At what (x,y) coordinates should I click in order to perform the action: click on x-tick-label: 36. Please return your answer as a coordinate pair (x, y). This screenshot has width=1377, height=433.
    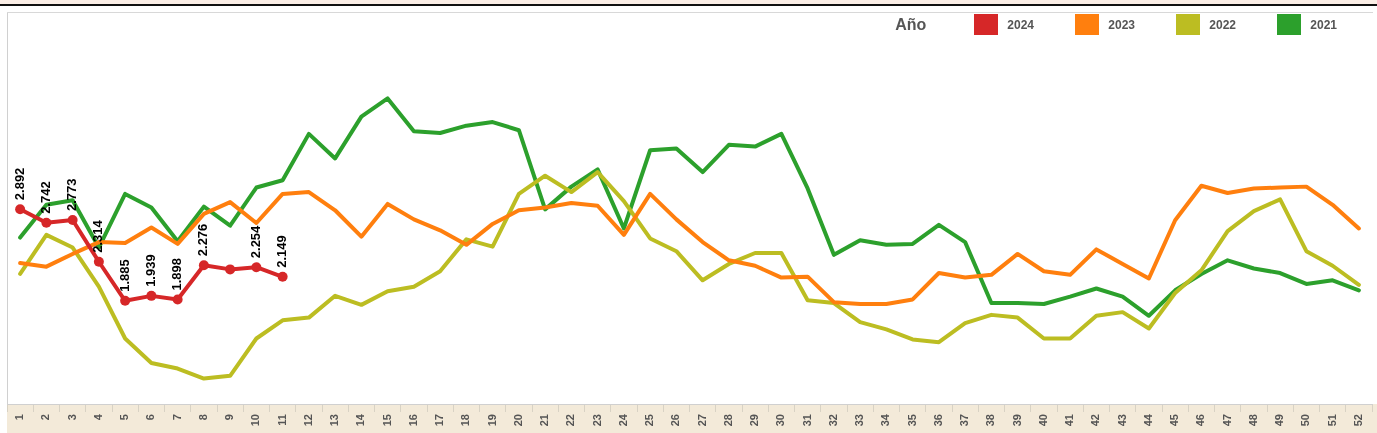
    Looking at the image, I should click on (937, 420).